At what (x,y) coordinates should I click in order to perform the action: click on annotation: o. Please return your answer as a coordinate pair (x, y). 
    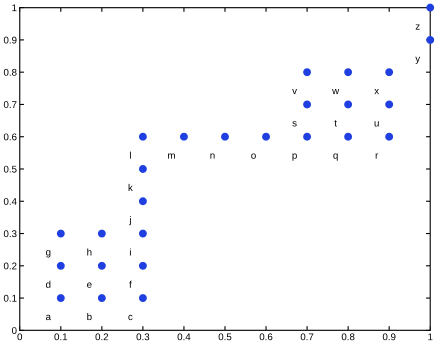
    Looking at the image, I should click on (253, 156).